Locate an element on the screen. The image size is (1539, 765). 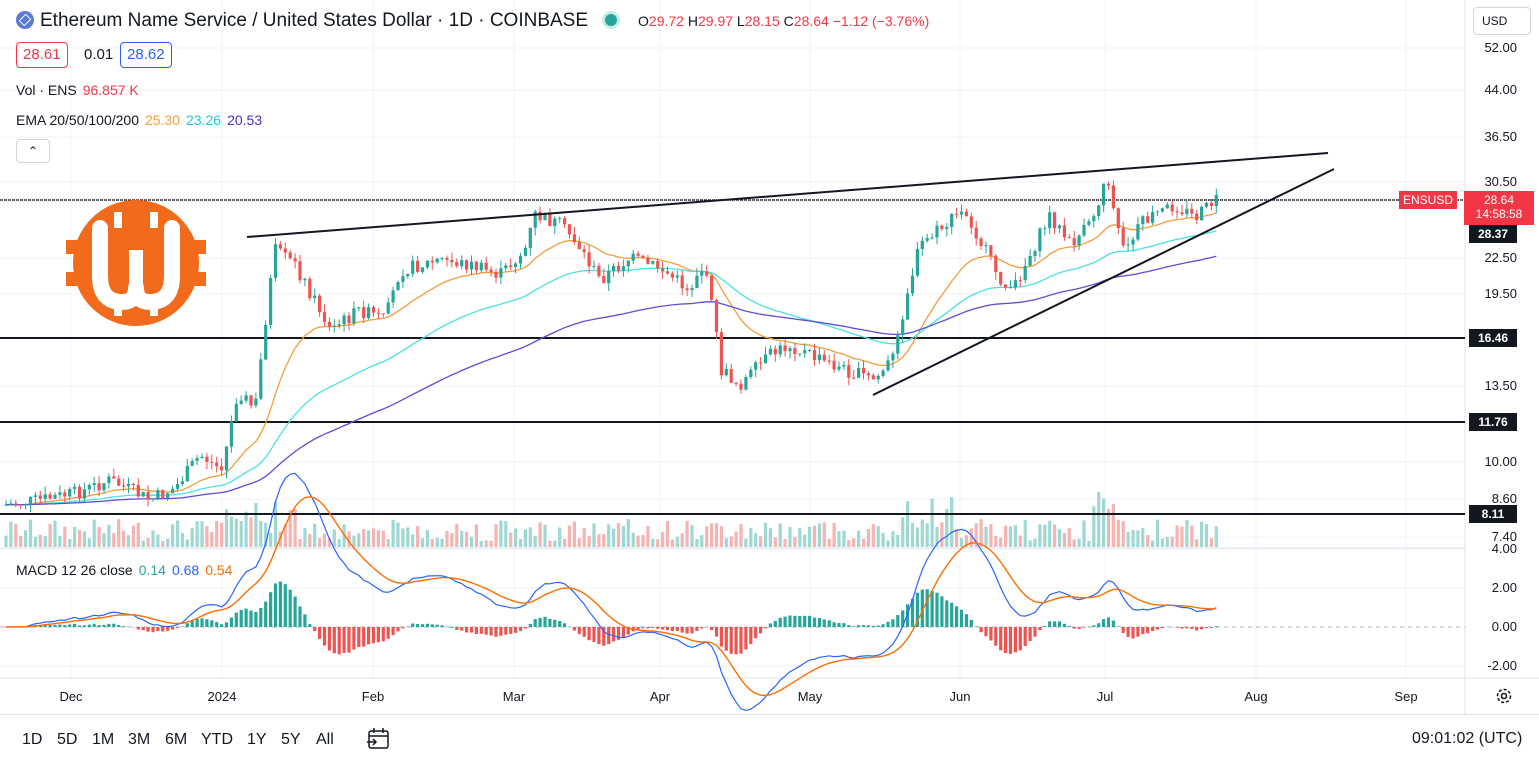
range-button-5d: 5D is located at coordinates (67, 740).